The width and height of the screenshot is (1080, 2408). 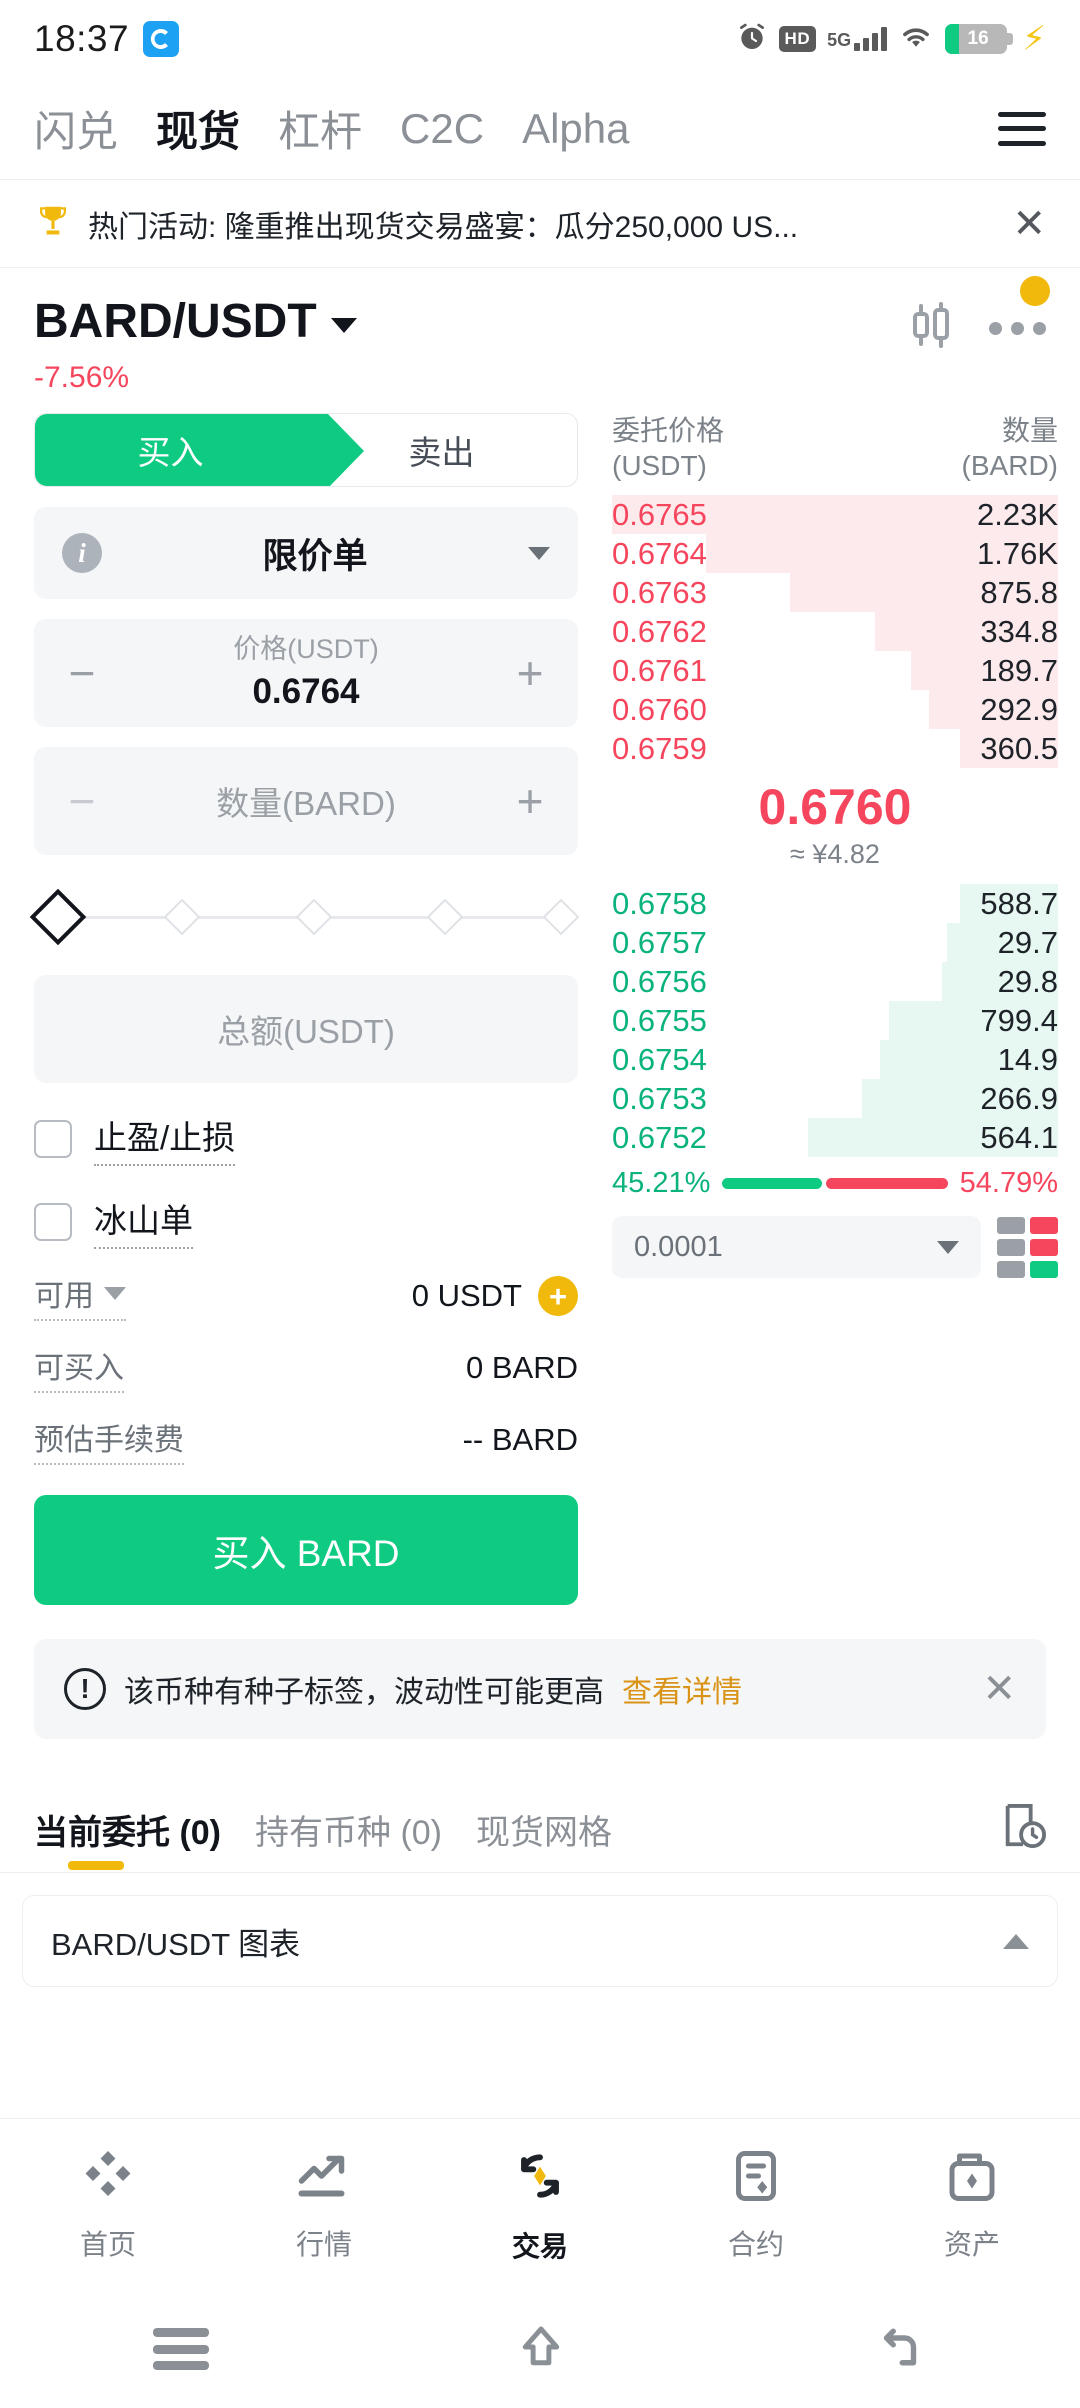 I want to click on notice-text: 该币种有种子标签，波动性可能更高, so click(x=364, y=1692).